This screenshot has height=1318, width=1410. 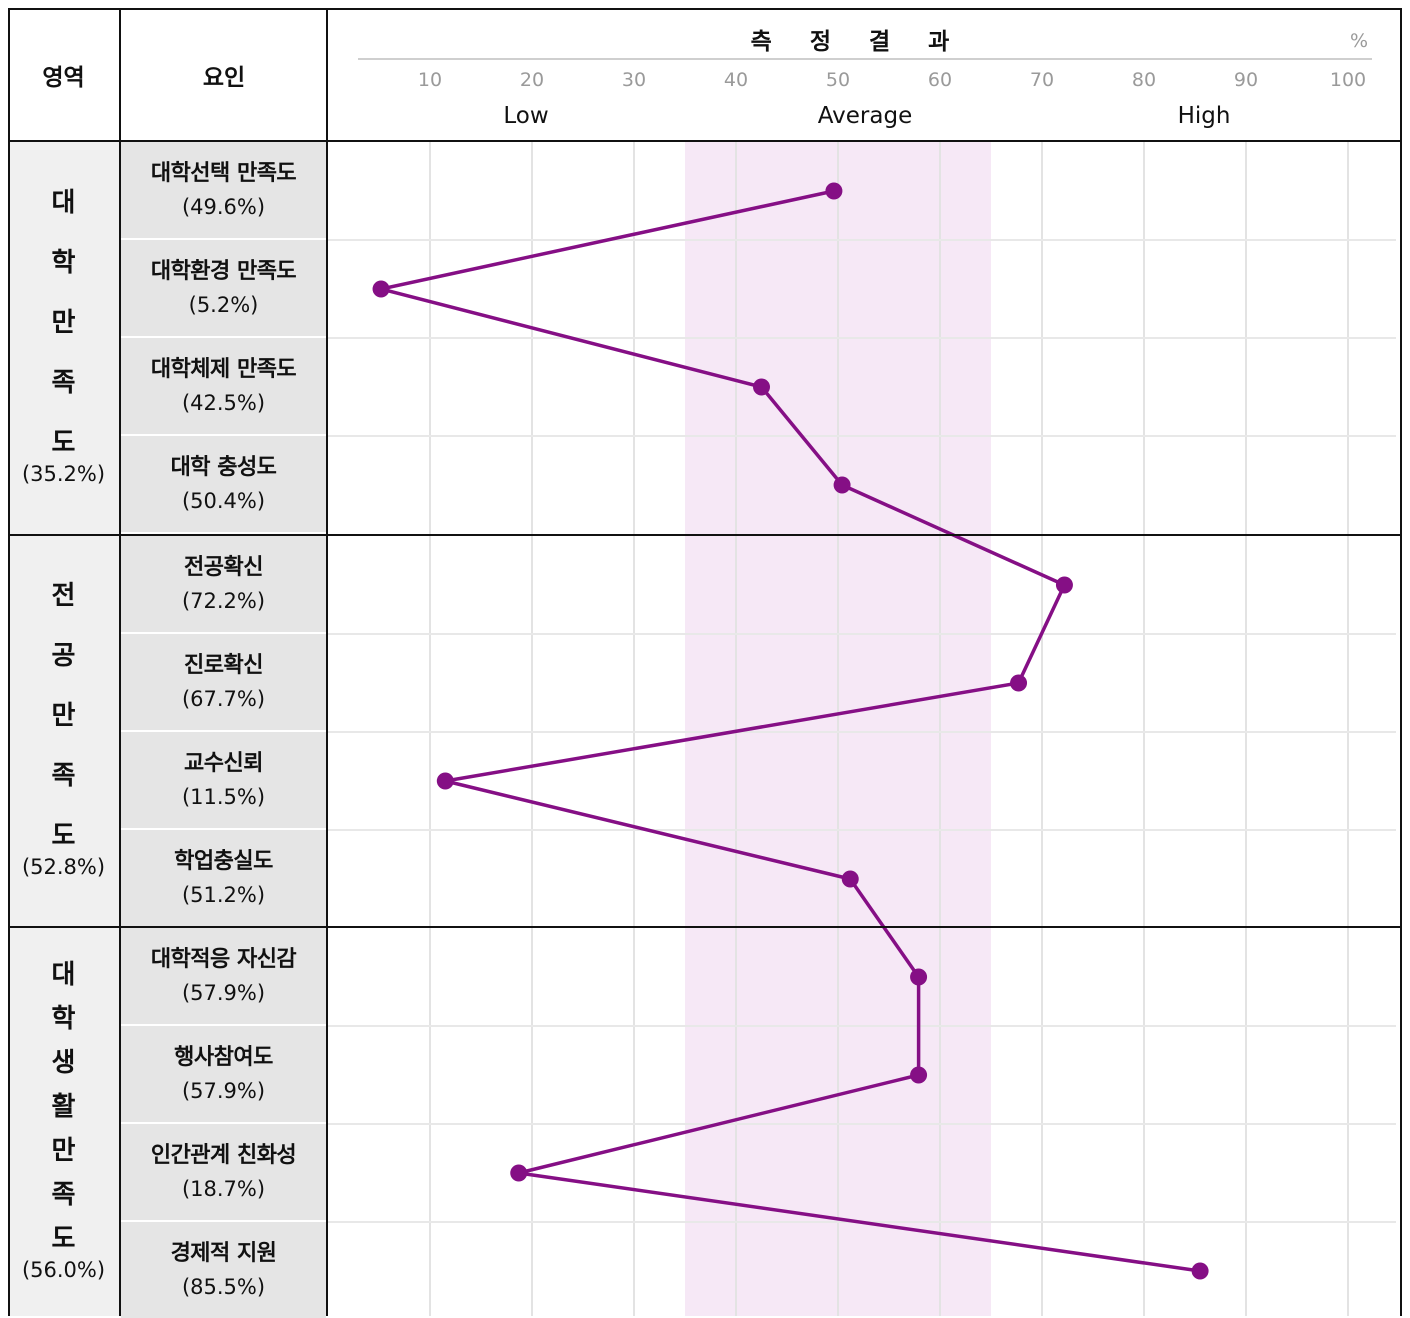 I want to click on domain-char: 전, so click(x=63, y=596).